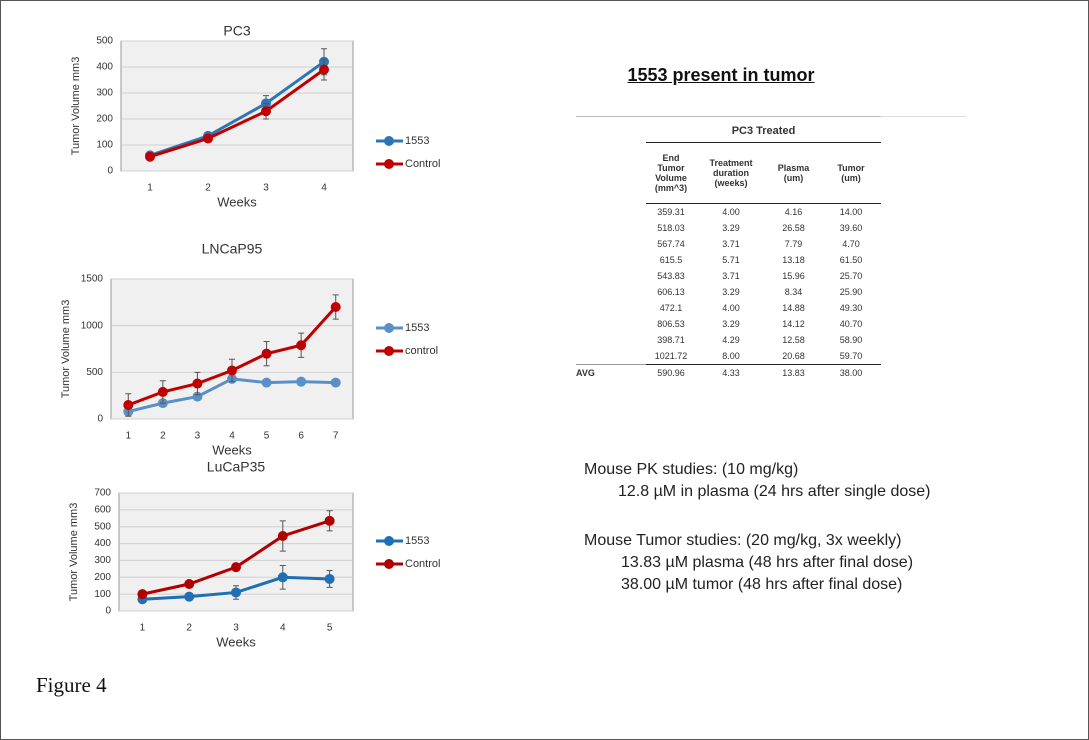 This screenshot has width=1089, height=740. What do you see at coordinates (731, 173) in the screenshot?
I see `column-header: Treatment duration (weeks)` at bounding box center [731, 173].